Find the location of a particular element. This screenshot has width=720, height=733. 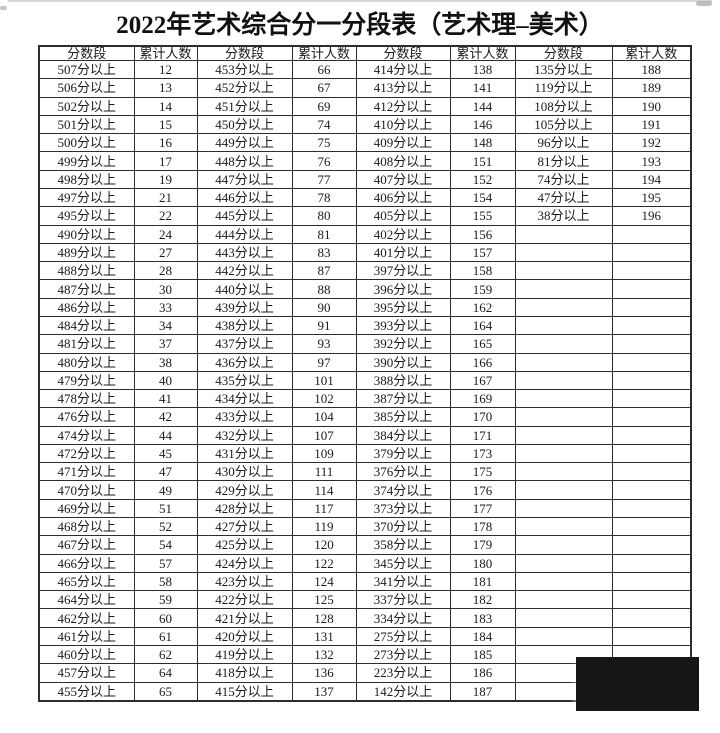

cell-score-segment: 341分以上 is located at coordinates (403, 581).